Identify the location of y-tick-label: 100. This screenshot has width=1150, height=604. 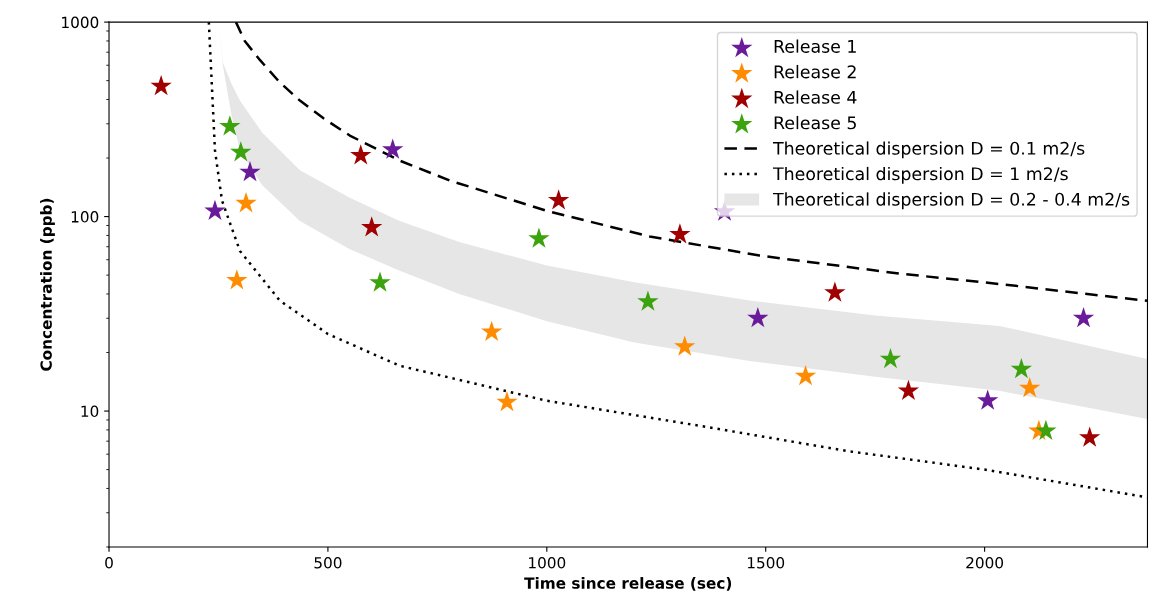
(85, 217).